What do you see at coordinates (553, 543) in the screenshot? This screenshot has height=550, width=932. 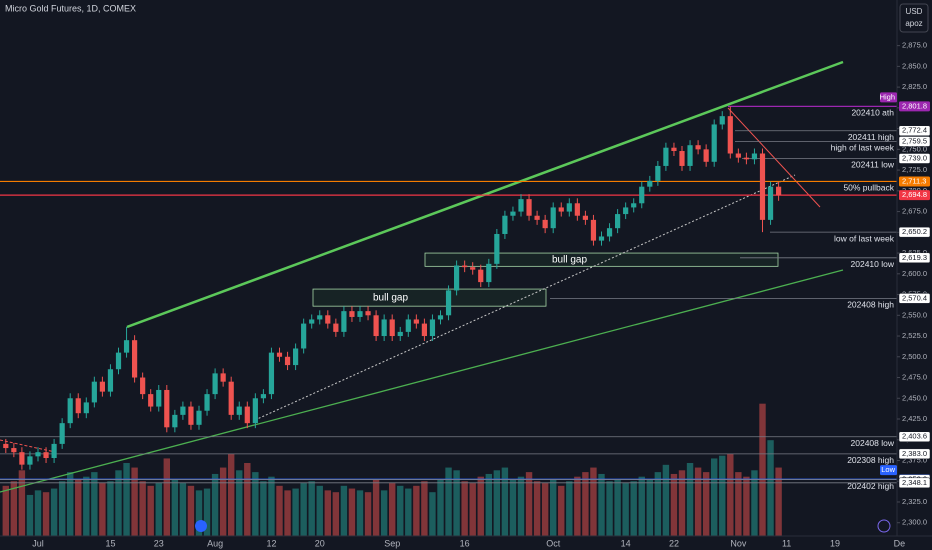 I see `x-tick-label: Oct` at bounding box center [553, 543].